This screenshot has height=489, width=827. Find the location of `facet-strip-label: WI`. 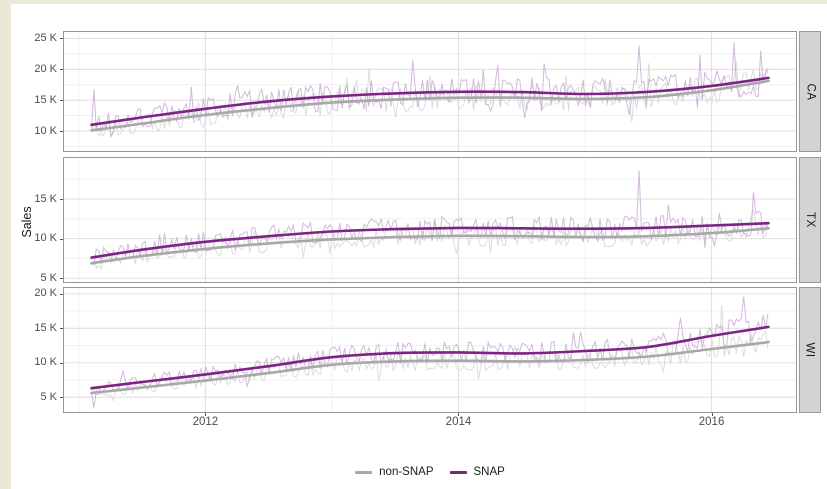

facet-strip-label: WI is located at coordinates (810, 350).